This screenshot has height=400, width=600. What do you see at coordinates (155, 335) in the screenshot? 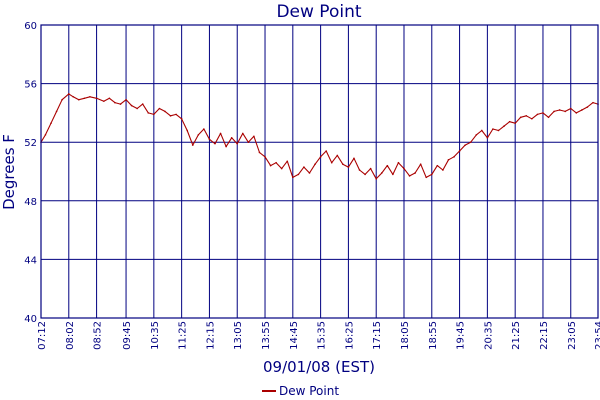
I see `x-tick-label: 10:35` at bounding box center [155, 335].